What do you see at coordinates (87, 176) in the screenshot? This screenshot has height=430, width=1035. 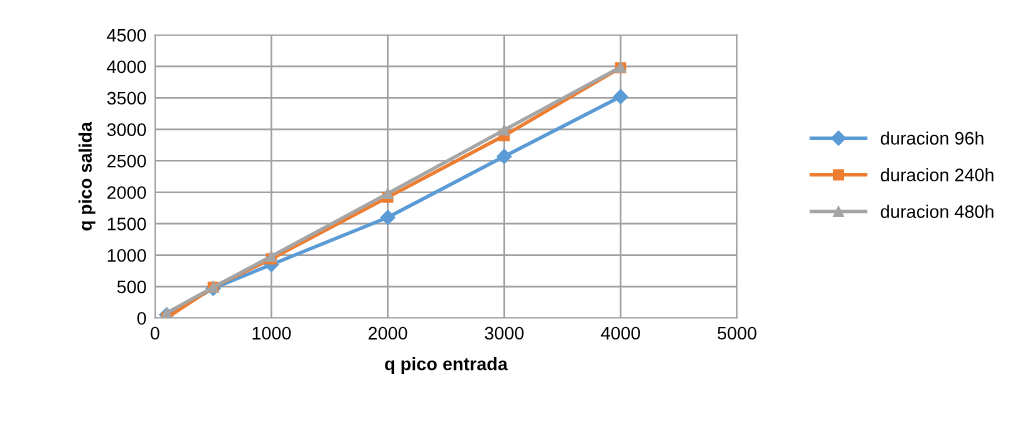 I see `y-axis-title: q pico salida` at bounding box center [87, 176].